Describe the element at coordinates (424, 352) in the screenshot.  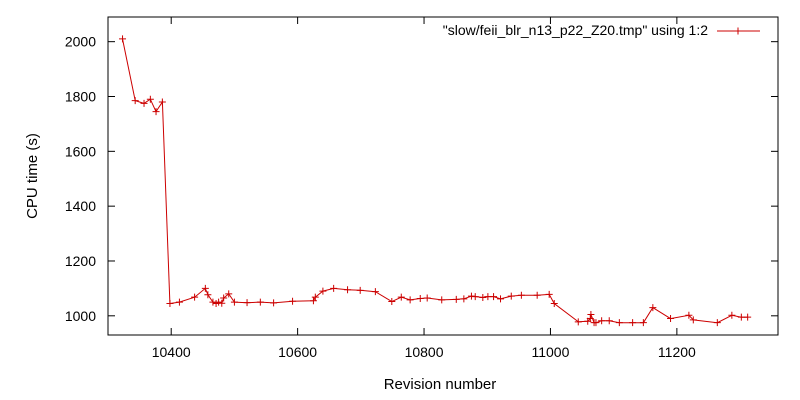
I see `x-tick-label: 10800` at that location.